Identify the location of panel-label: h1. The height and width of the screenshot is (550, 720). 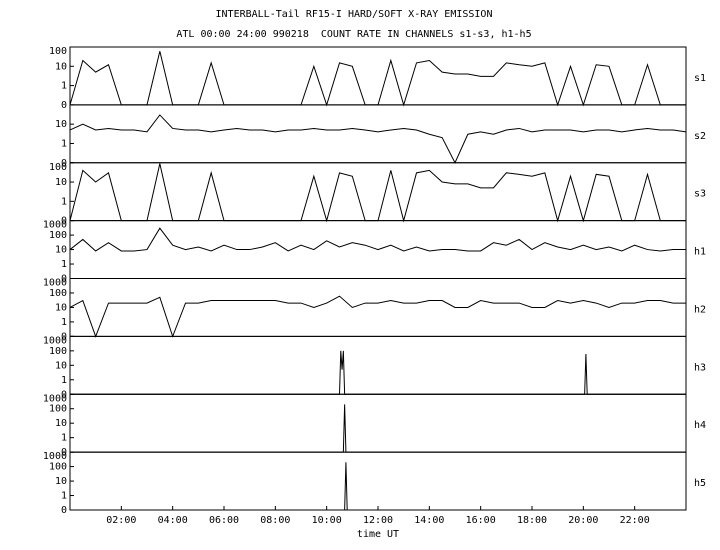
(700, 252).